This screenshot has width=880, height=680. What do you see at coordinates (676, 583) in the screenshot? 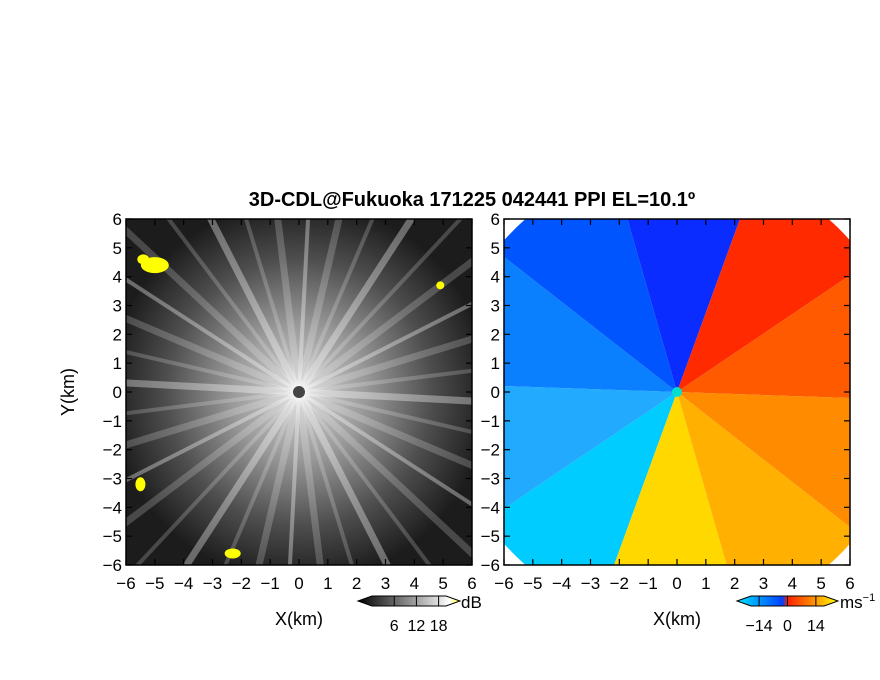
I see `x-tick-label: 0` at bounding box center [676, 583].